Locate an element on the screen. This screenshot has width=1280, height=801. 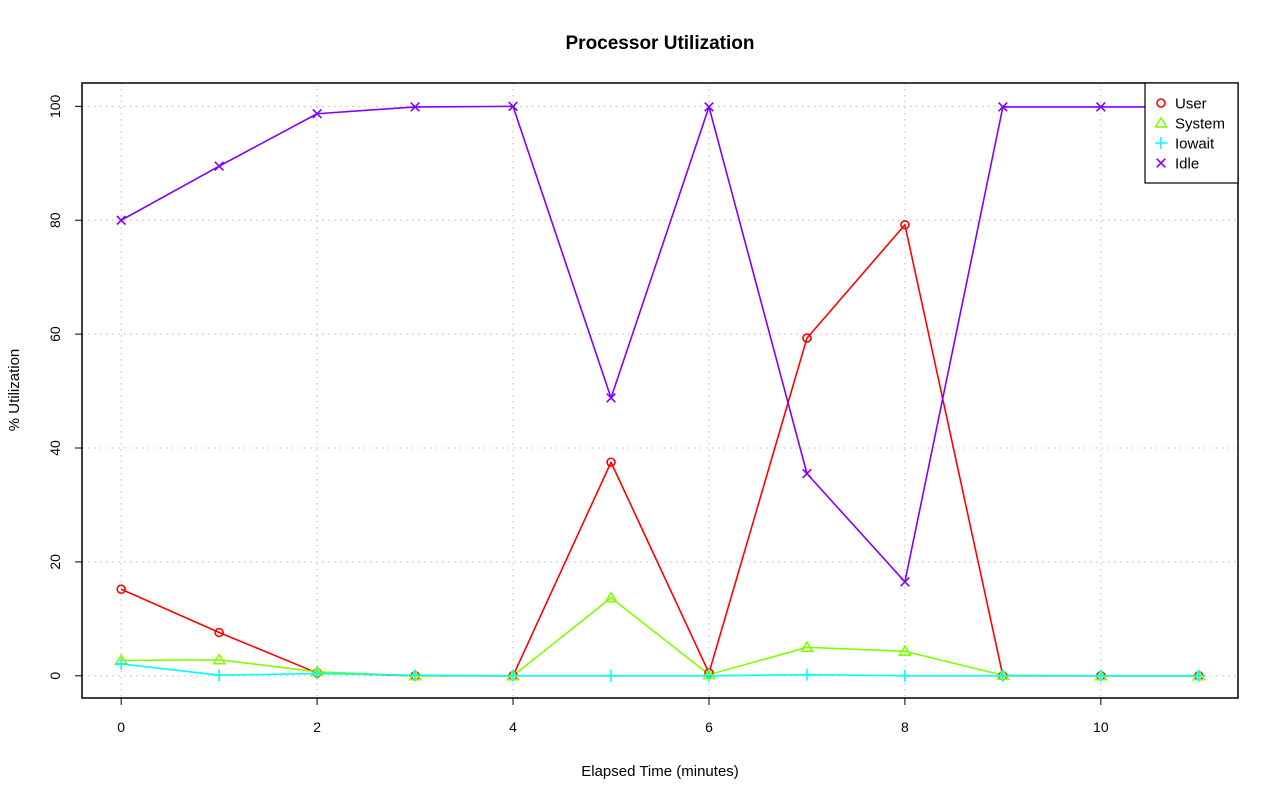
y-tick-label: 80 is located at coordinates (55, 220).